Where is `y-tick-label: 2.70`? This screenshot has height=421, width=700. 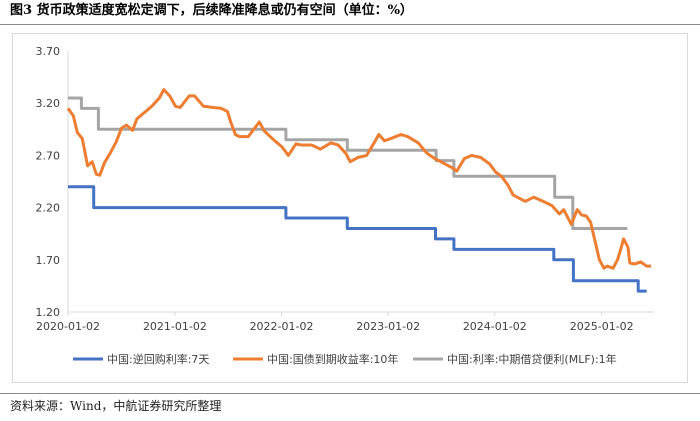
y-tick-label: 2.70 is located at coordinates (48, 155).